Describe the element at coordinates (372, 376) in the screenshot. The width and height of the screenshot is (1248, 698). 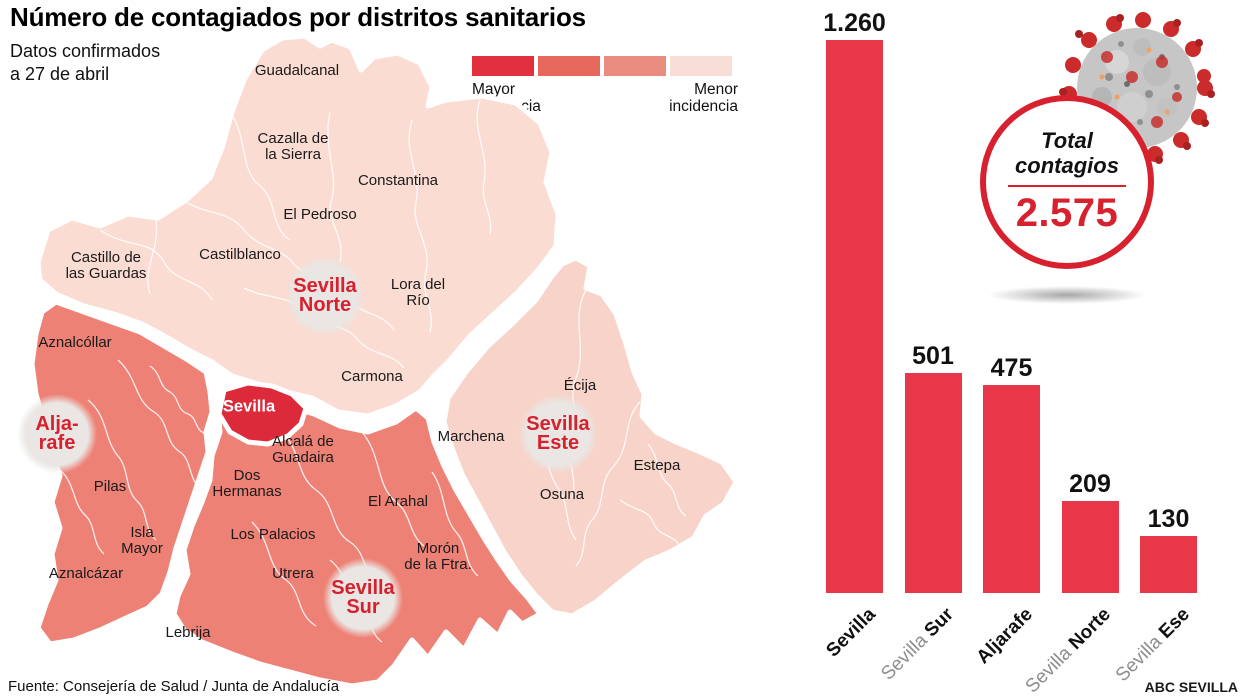
I see `town-label-carmona: Carmona` at that location.